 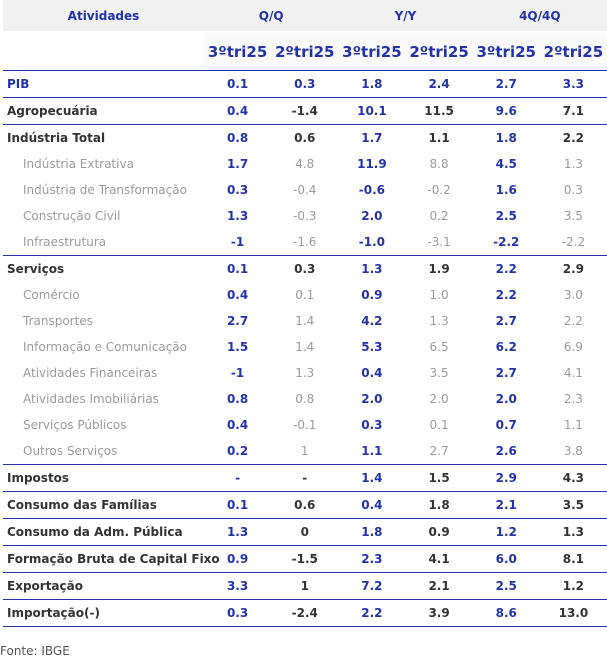 I want to click on current-quarter-value: 1.1, so click(x=372, y=451).